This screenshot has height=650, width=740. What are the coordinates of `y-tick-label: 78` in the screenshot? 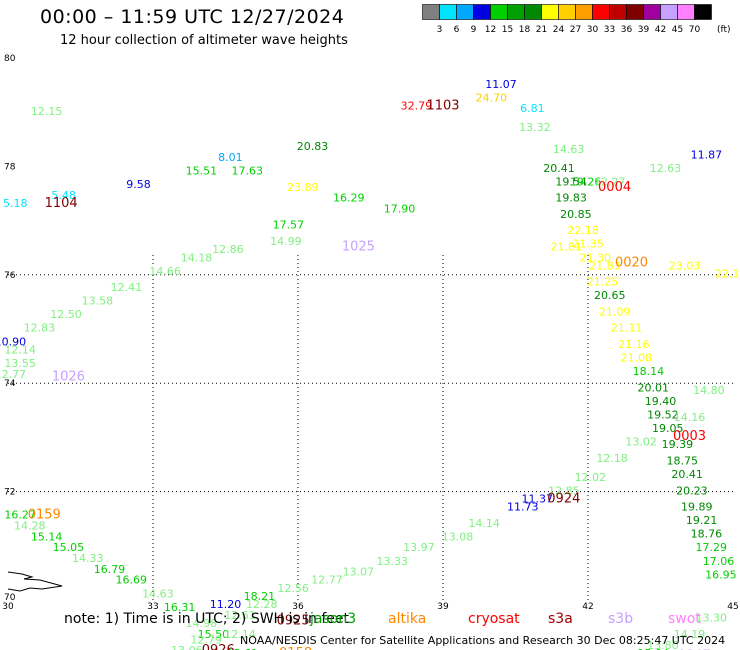 It's located at (10, 167).